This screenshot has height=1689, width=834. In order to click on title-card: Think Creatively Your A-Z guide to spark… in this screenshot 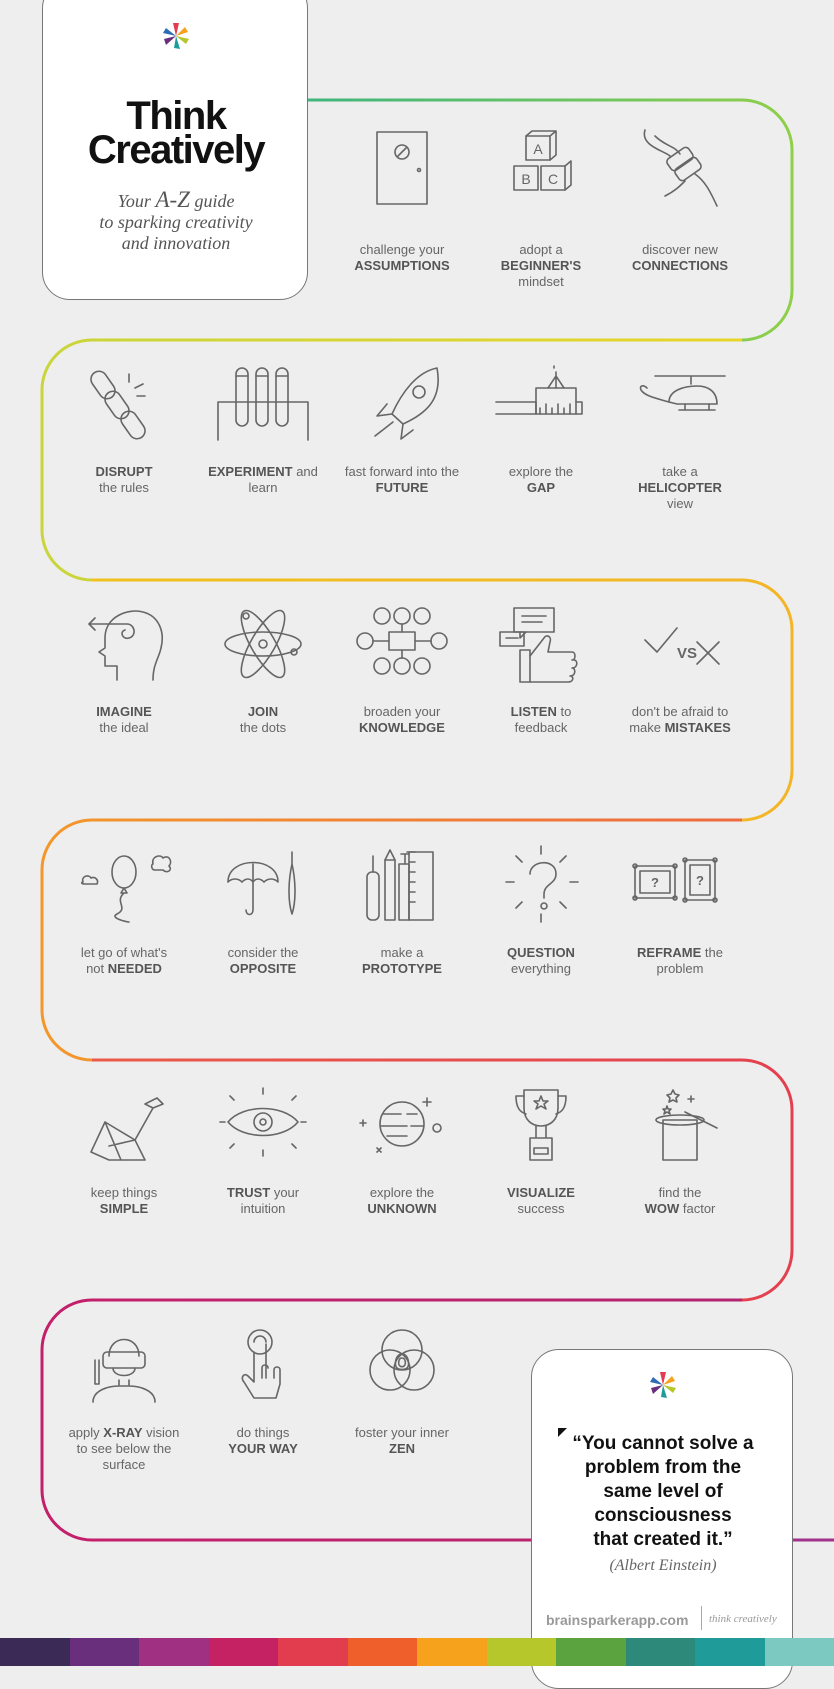, I will do `click(175, 150)`.